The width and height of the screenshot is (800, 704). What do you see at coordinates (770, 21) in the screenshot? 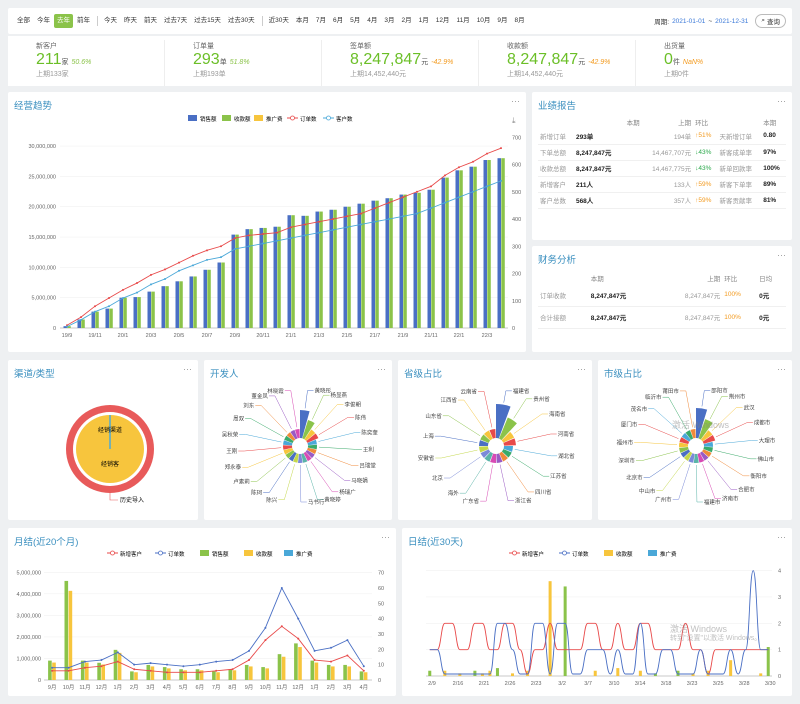
I see `query-button: ⌕ 查询` at bounding box center [770, 21].